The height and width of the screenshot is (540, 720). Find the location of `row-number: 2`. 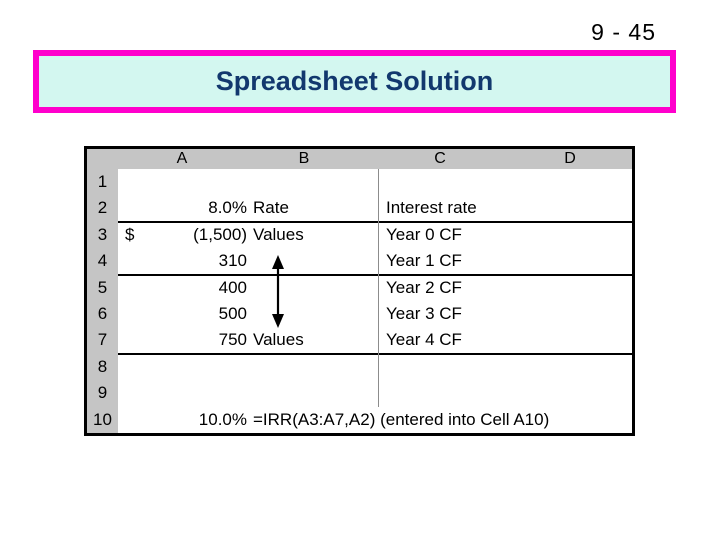

row-number: 2 is located at coordinates (102, 207).